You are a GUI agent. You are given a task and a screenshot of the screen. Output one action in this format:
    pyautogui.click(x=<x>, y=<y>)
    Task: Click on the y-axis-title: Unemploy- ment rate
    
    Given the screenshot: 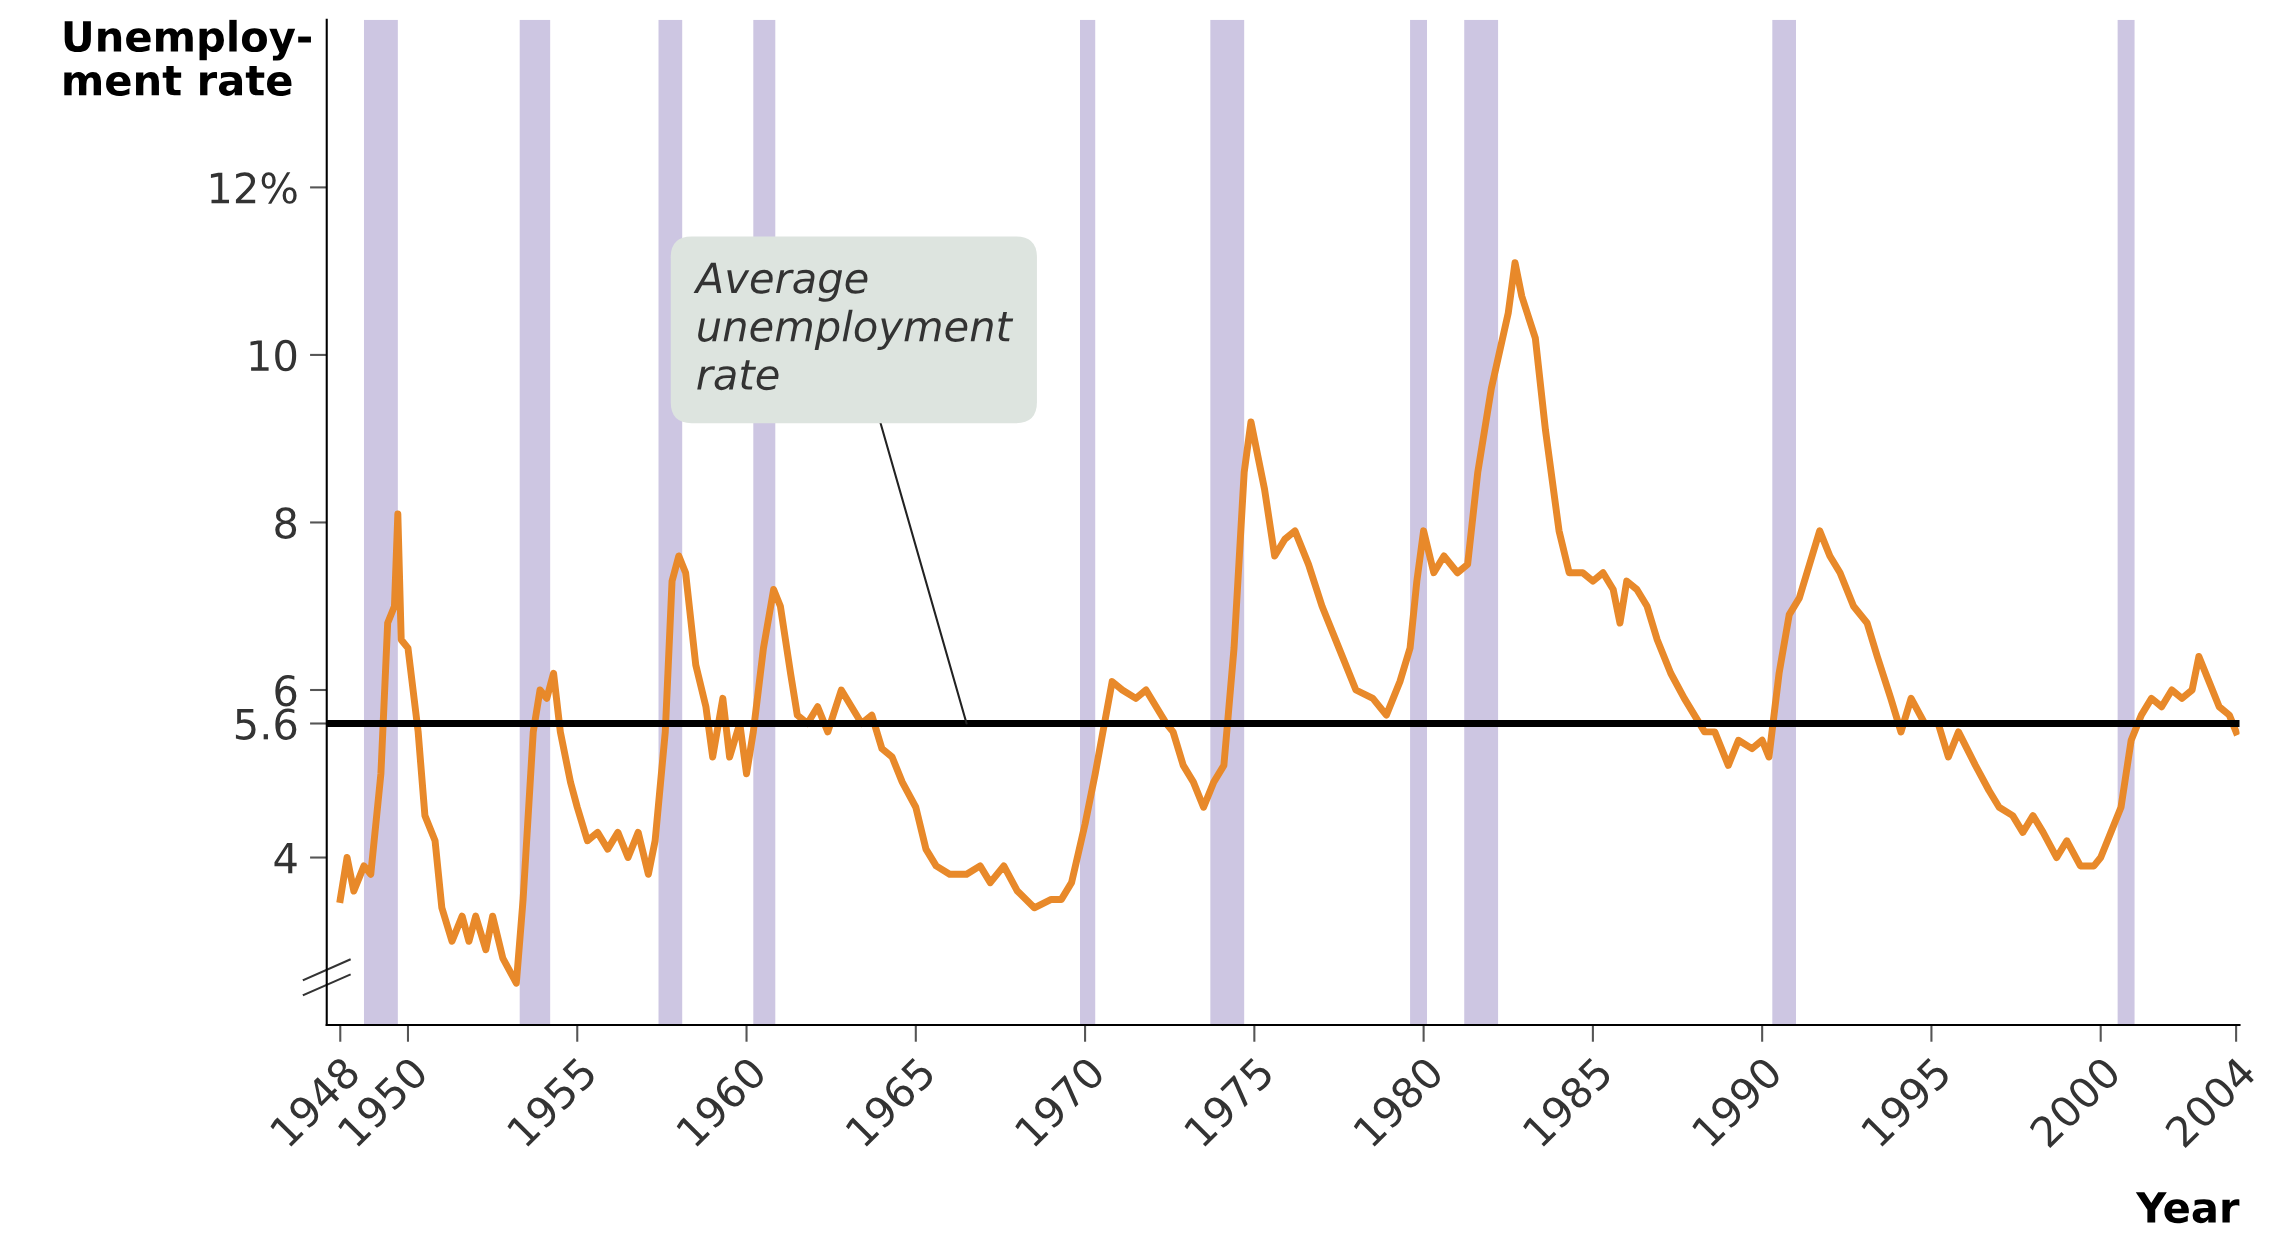 What is the action you would take?
    pyautogui.click(x=187, y=57)
    